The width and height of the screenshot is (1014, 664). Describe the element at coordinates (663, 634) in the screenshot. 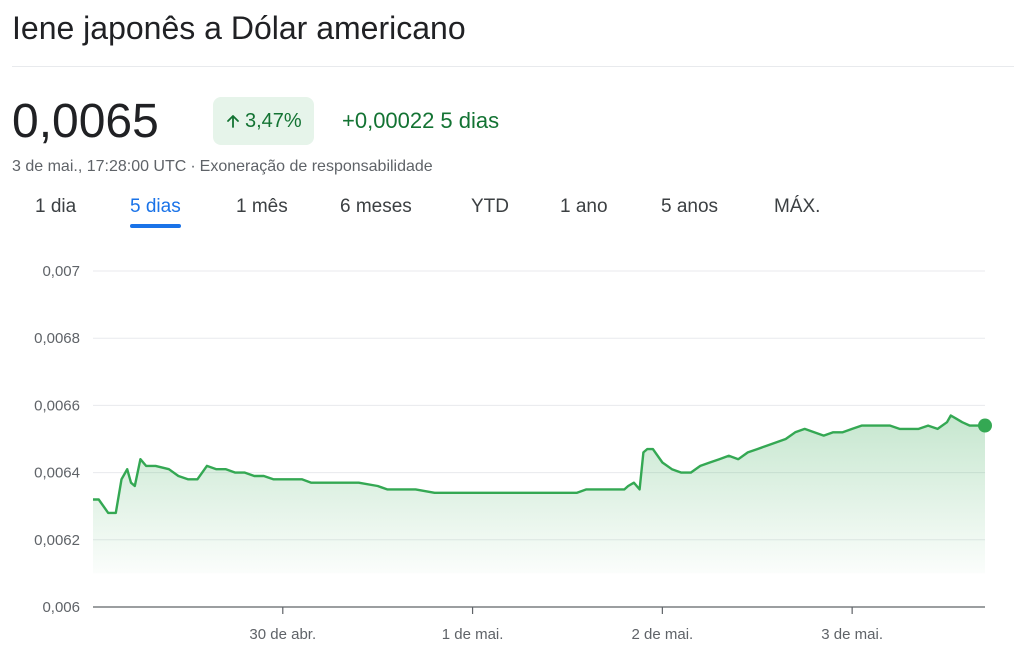

I see `x-tick-label: 2 de mai.` at that location.